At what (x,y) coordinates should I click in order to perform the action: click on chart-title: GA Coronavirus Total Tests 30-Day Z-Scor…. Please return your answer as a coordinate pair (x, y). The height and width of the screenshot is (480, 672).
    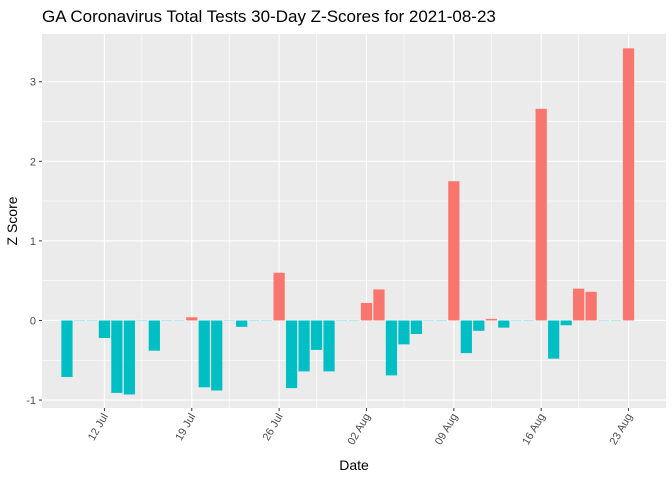
    Looking at the image, I should click on (269, 16).